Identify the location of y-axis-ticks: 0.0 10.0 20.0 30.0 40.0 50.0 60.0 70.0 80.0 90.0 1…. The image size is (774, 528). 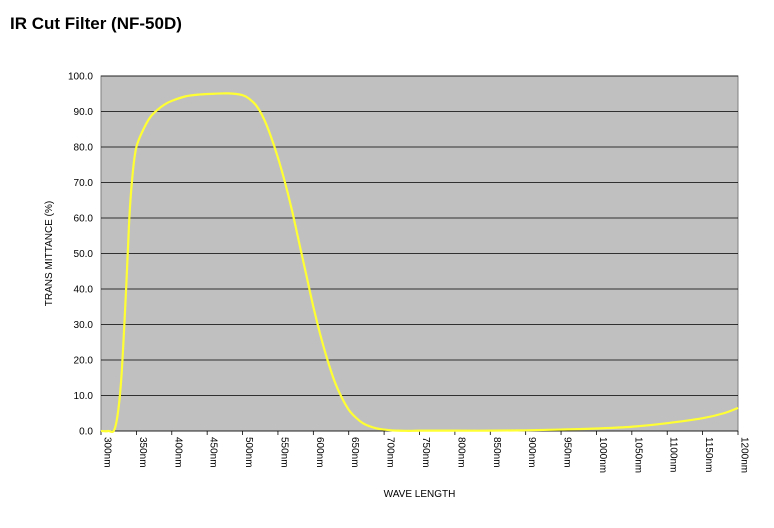
(80, 255).